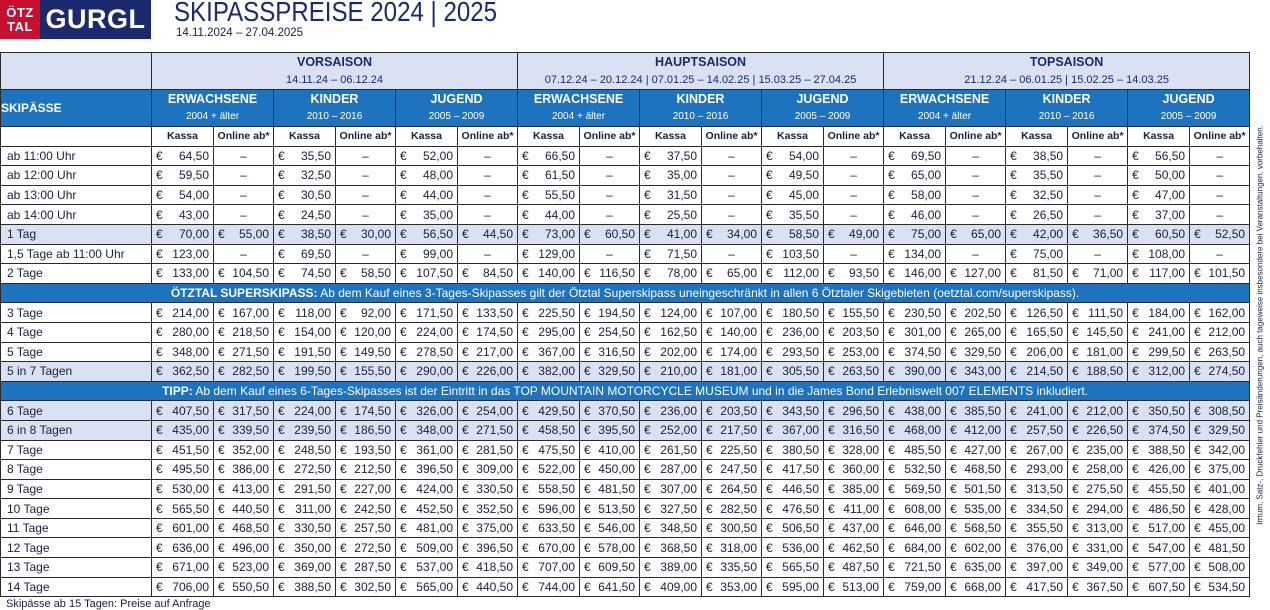  Describe the element at coordinates (1230, 234) in the screenshot. I see `price-value: 52,50` at that location.